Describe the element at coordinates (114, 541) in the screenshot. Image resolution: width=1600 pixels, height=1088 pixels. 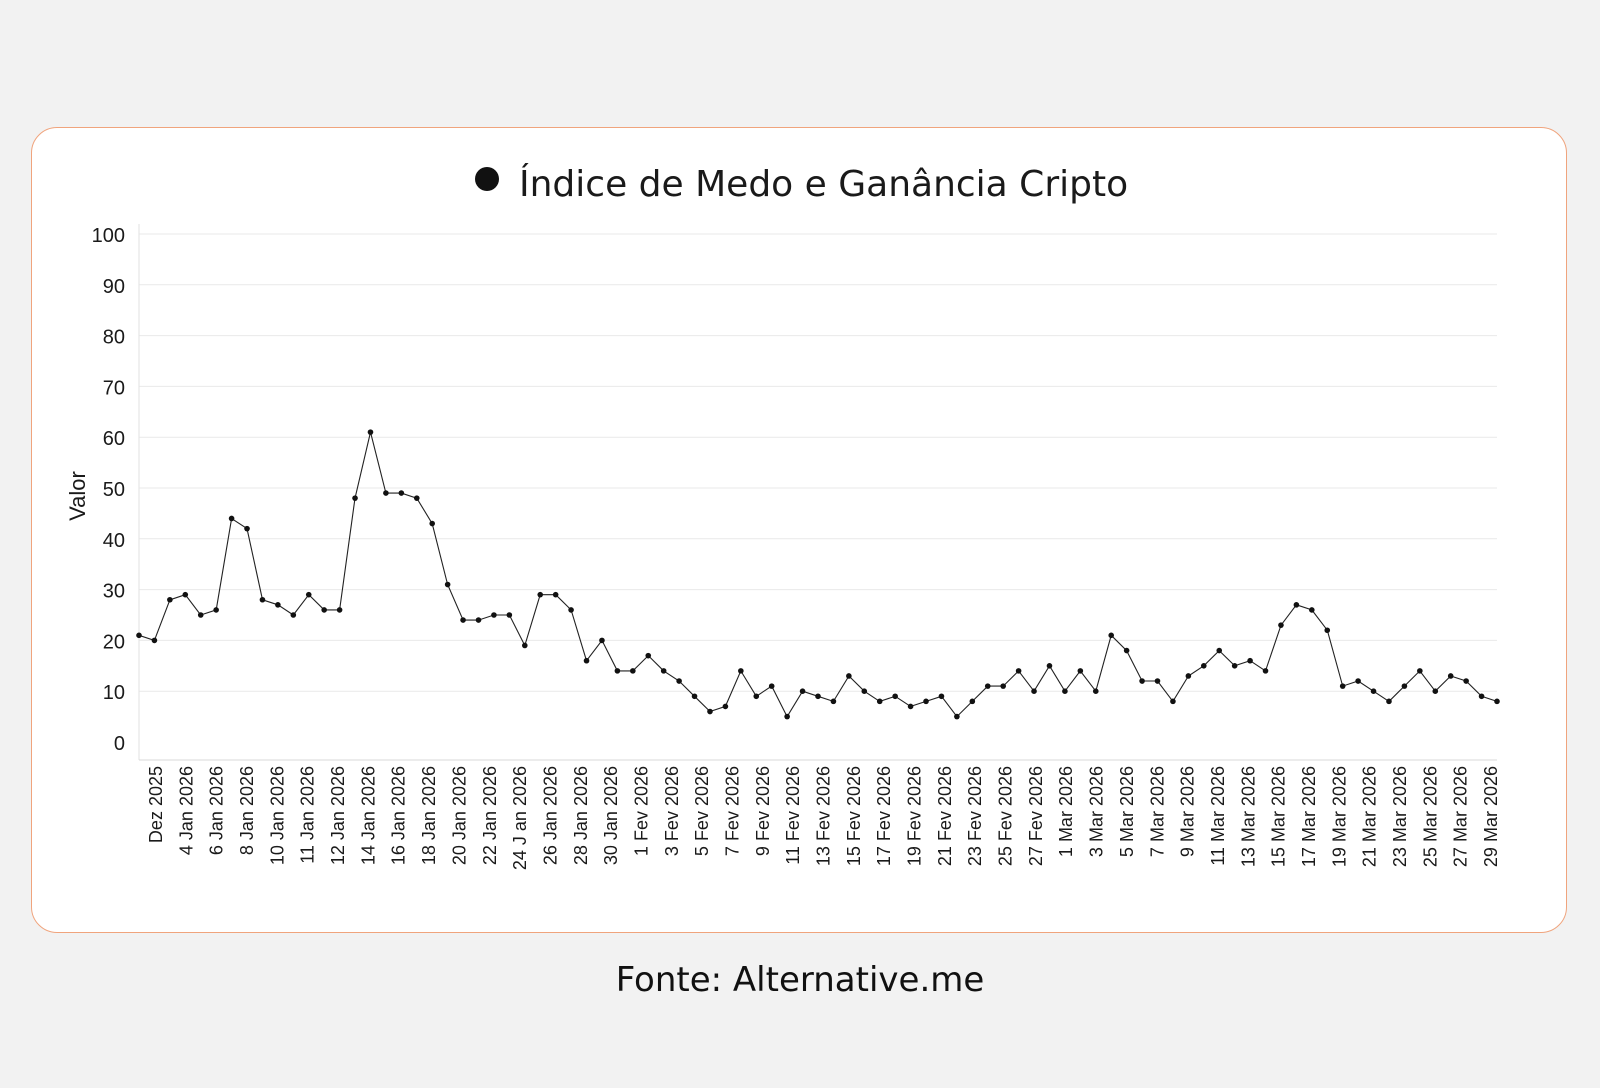
I see `y-tick-label: 40` at that location.